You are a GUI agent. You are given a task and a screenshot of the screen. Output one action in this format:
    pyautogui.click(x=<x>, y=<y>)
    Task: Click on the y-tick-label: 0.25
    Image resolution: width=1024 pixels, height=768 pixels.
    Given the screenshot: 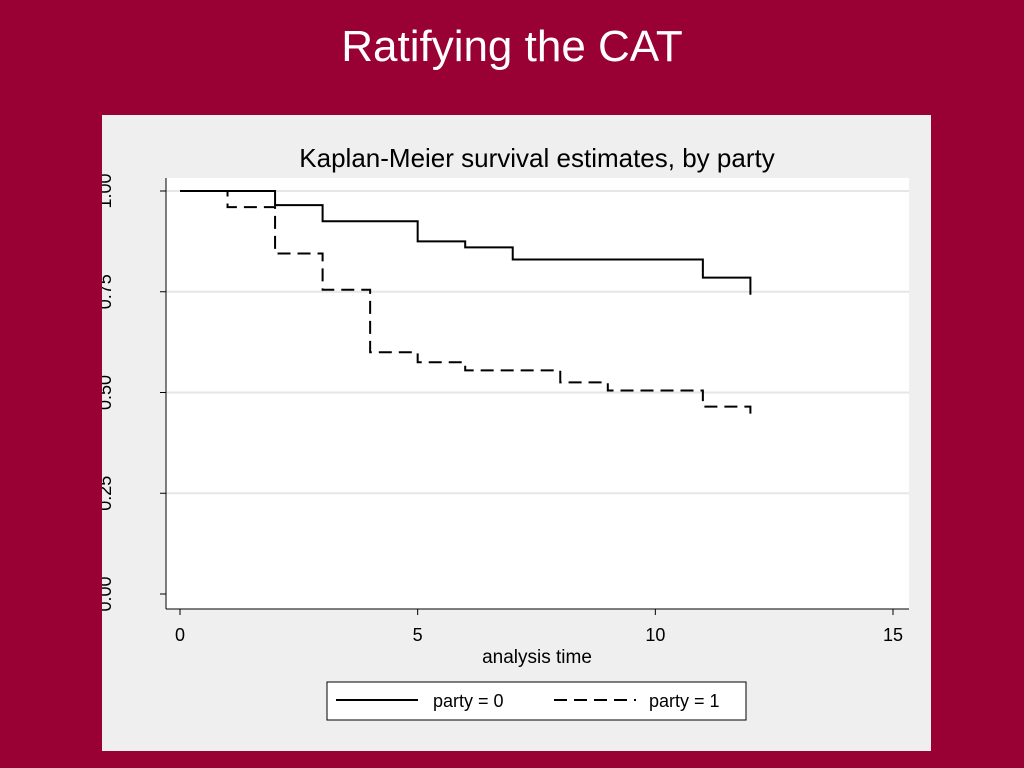 What is the action you would take?
    pyautogui.click(x=108, y=493)
    